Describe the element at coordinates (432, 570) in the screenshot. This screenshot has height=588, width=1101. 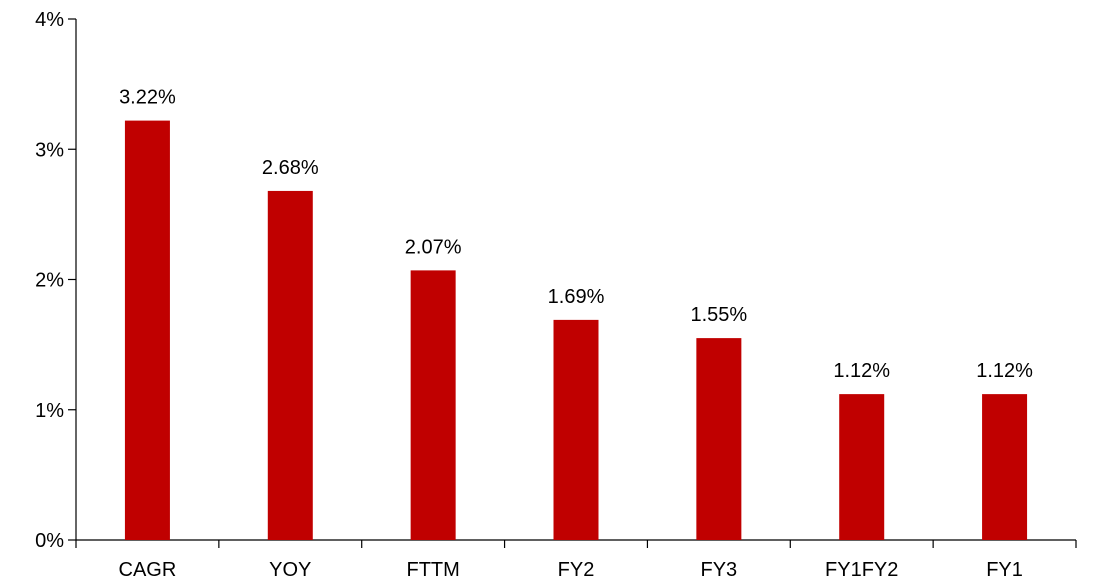
I see `x-tick-label: FTTM` at that location.